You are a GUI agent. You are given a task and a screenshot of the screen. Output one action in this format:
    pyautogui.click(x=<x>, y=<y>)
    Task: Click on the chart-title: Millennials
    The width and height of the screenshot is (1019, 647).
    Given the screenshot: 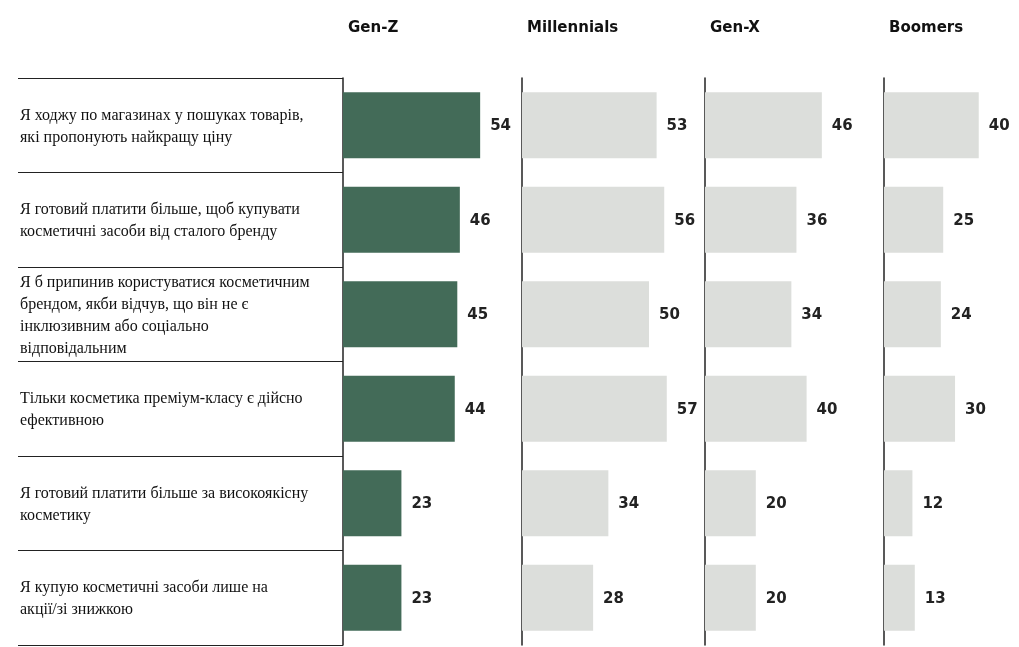 What is the action you would take?
    pyautogui.click(x=573, y=26)
    